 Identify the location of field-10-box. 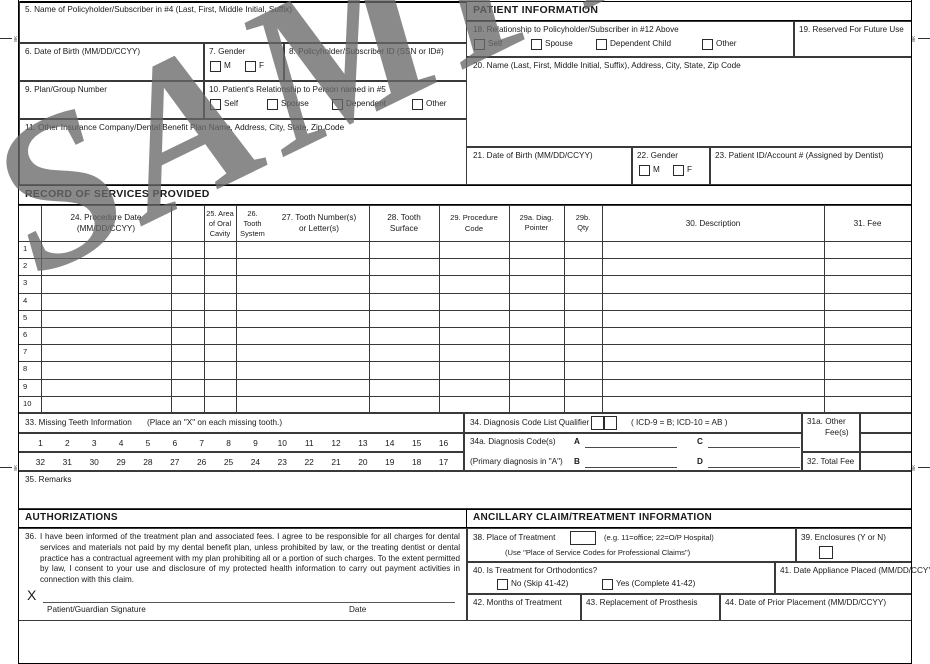
(335, 100).